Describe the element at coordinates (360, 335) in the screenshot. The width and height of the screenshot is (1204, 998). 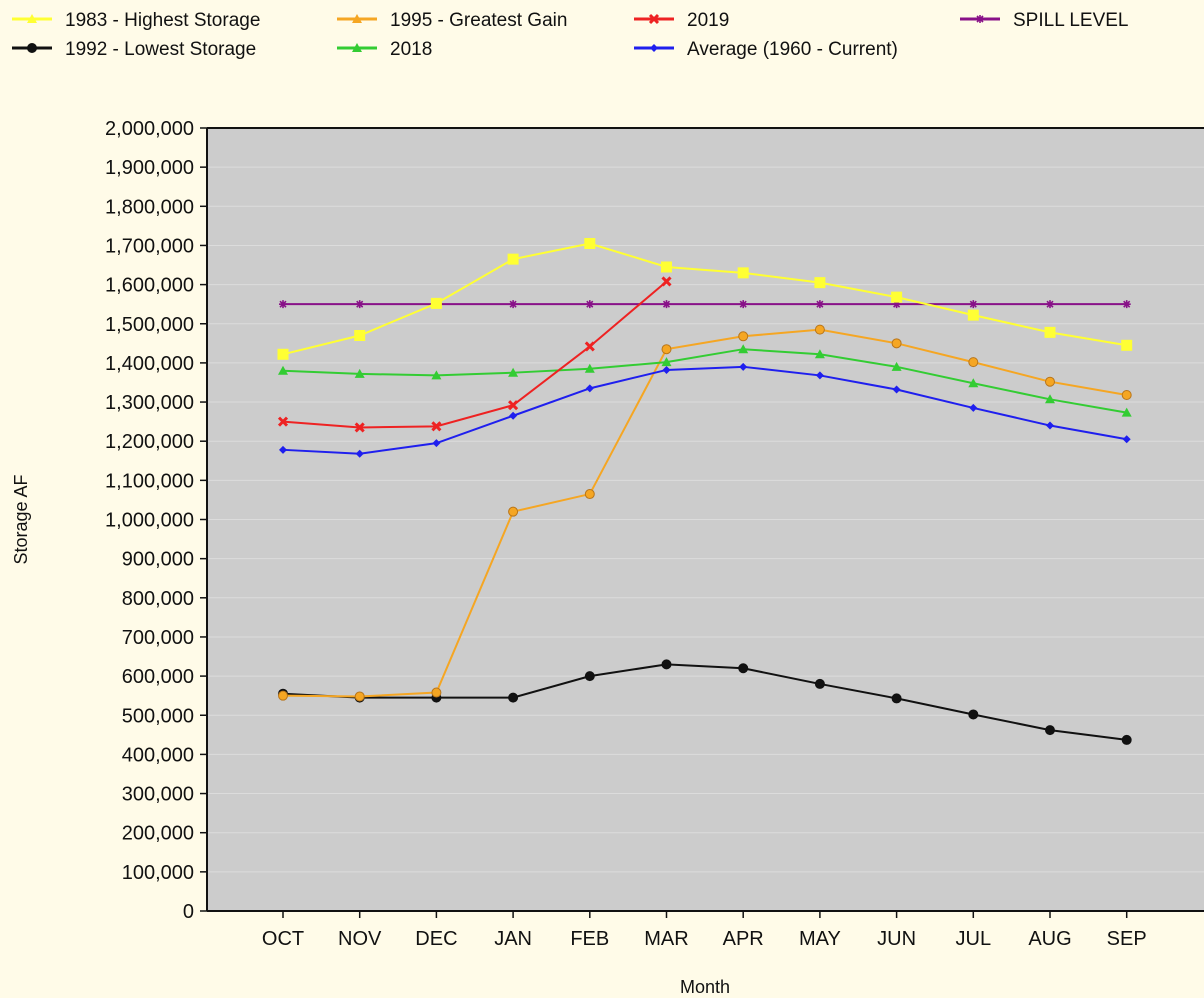
I see `data-point-1983-highest-storage-nov` at that location.